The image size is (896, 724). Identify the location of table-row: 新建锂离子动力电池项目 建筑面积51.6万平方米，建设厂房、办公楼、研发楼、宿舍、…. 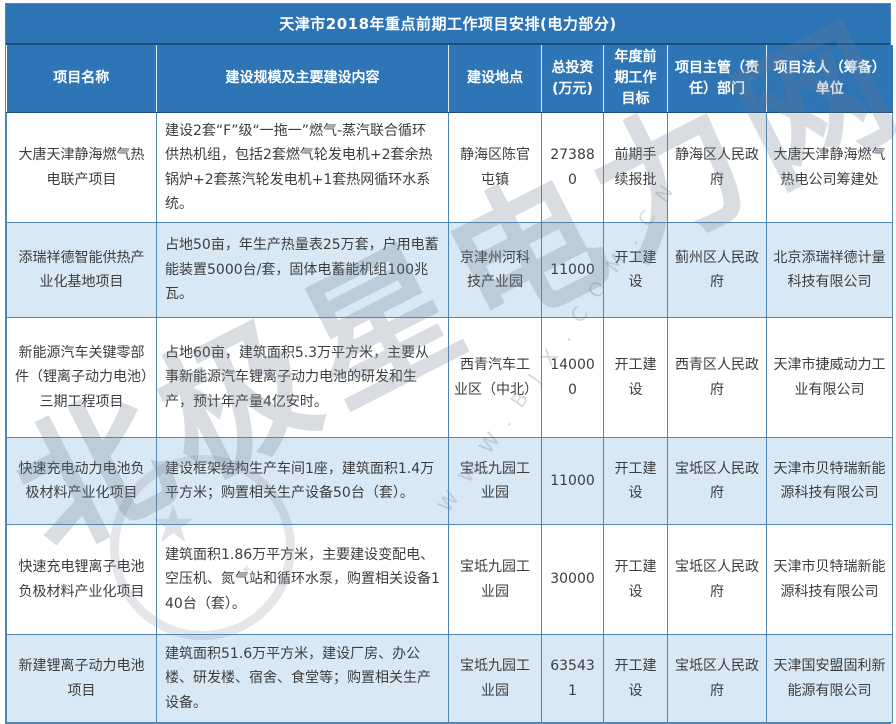
(449, 678).